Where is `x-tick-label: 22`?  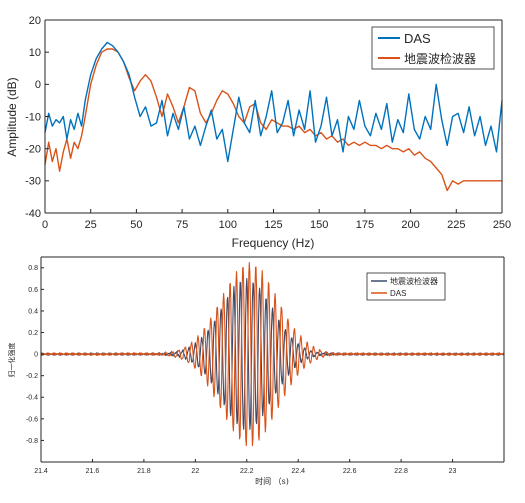 x-tick-label: 22 is located at coordinates (195, 471).